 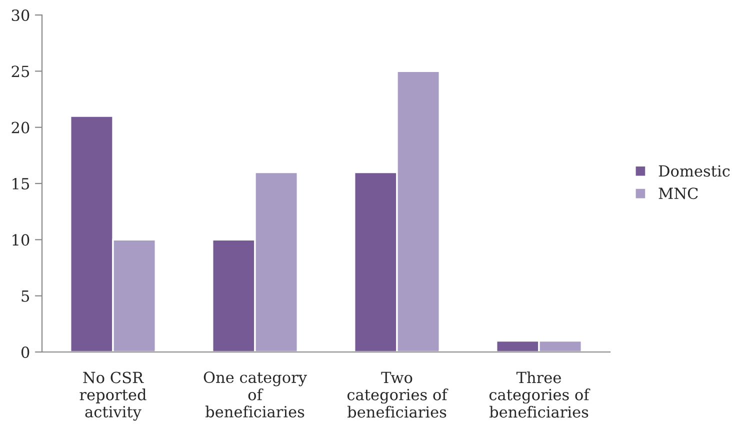 I want to click on x-tick-label: One category of beneficiaries, so click(x=255, y=394).